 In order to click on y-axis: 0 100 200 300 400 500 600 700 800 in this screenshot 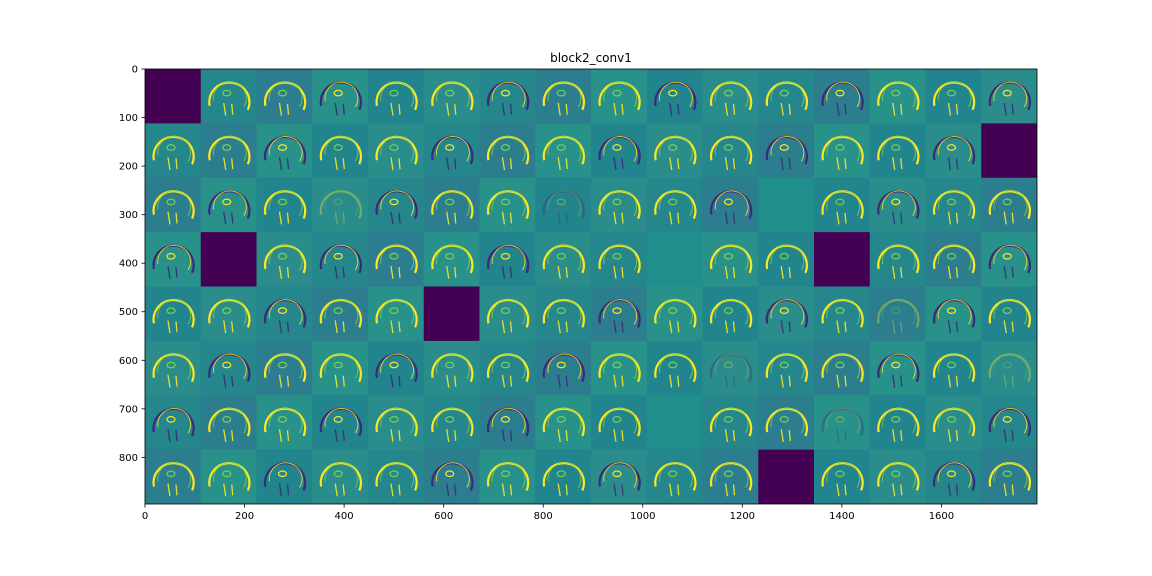, I will do `click(132, 264)`.